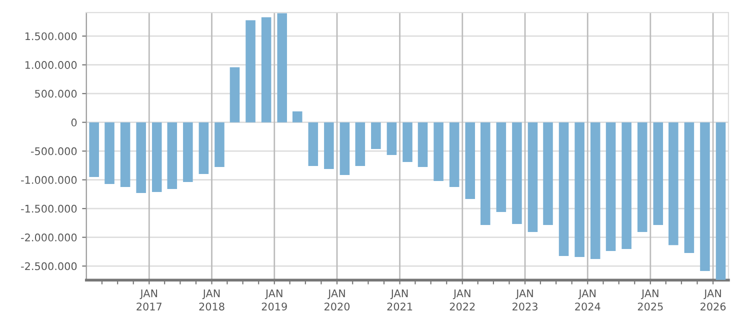 The image size is (751, 313). What do you see at coordinates (587, 299) in the screenshot?
I see `x-tick-label: JAN 2024` at bounding box center [587, 299].